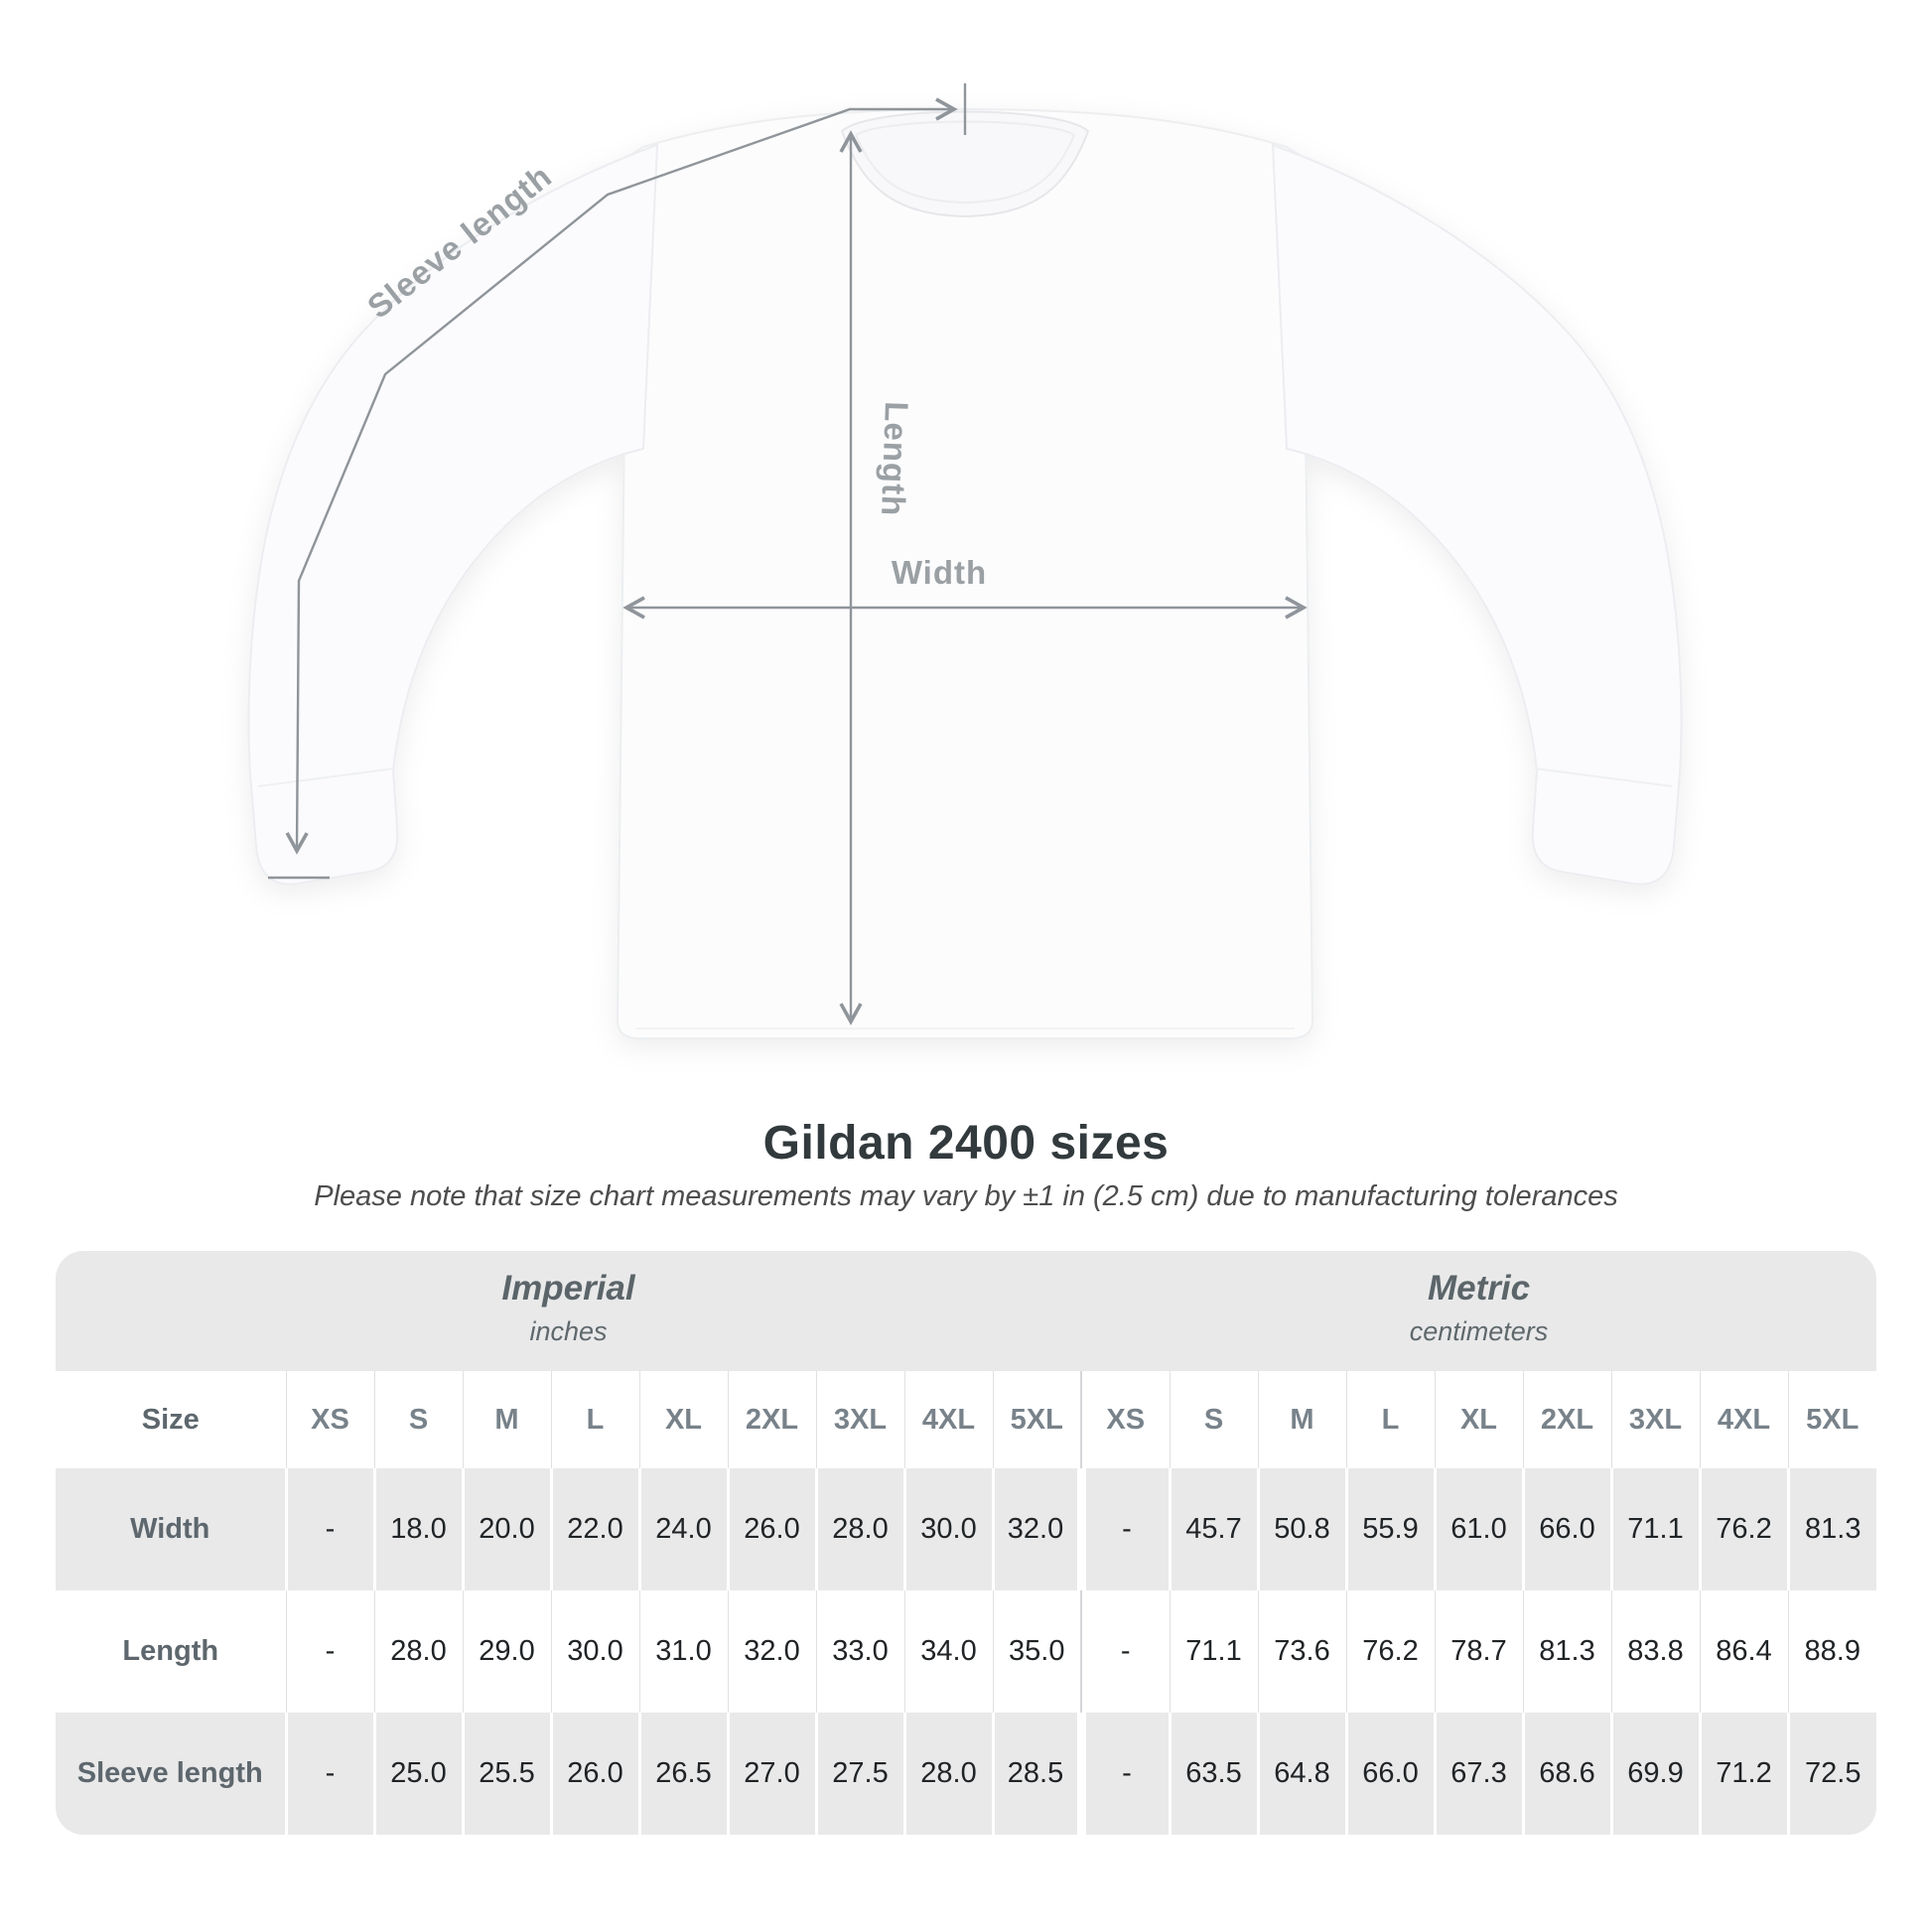  Describe the element at coordinates (569, 1331) in the screenshot. I see `imperial-unit-label: inches` at that location.